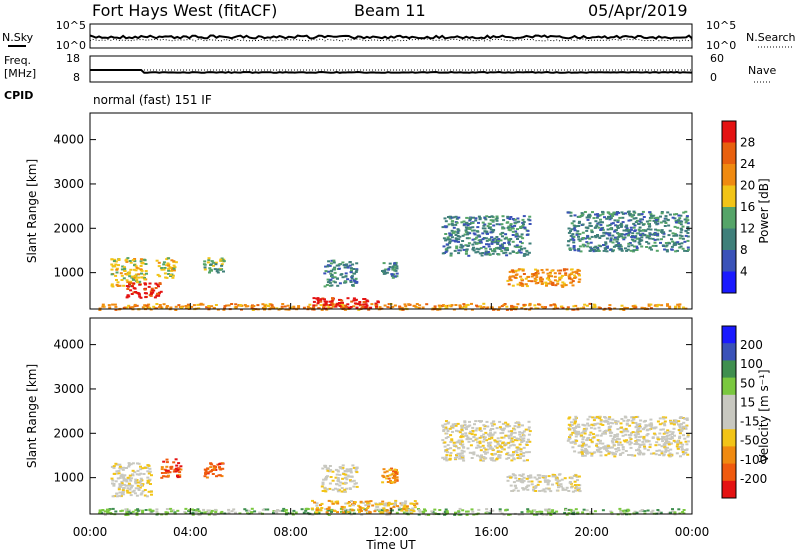  Describe the element at coordinates (771, 37) in the screenshot. I see `nsearch-label: N.Search` at that location.